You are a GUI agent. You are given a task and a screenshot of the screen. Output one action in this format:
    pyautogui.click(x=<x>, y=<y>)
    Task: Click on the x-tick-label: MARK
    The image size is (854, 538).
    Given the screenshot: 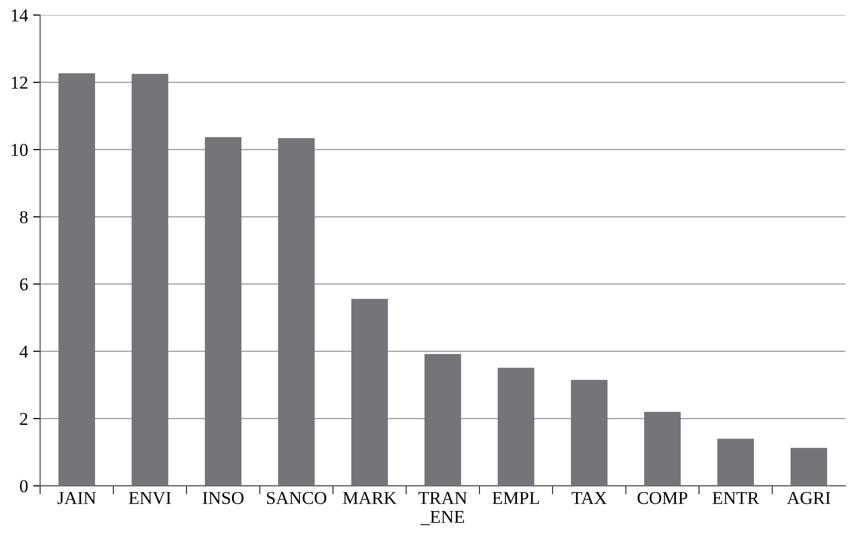 What is the action you would take?
    pyautogui.click(x=369, y=498)
    